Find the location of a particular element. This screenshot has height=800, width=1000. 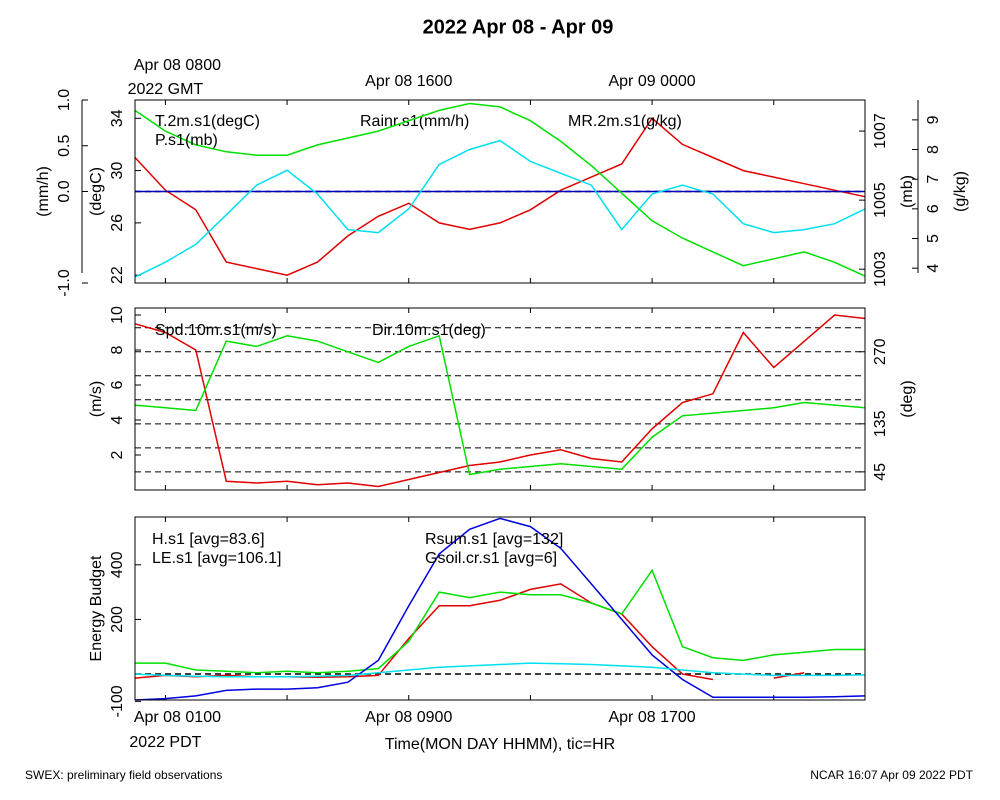

y-tick-label: 22 is located at coordinates (117, 275).